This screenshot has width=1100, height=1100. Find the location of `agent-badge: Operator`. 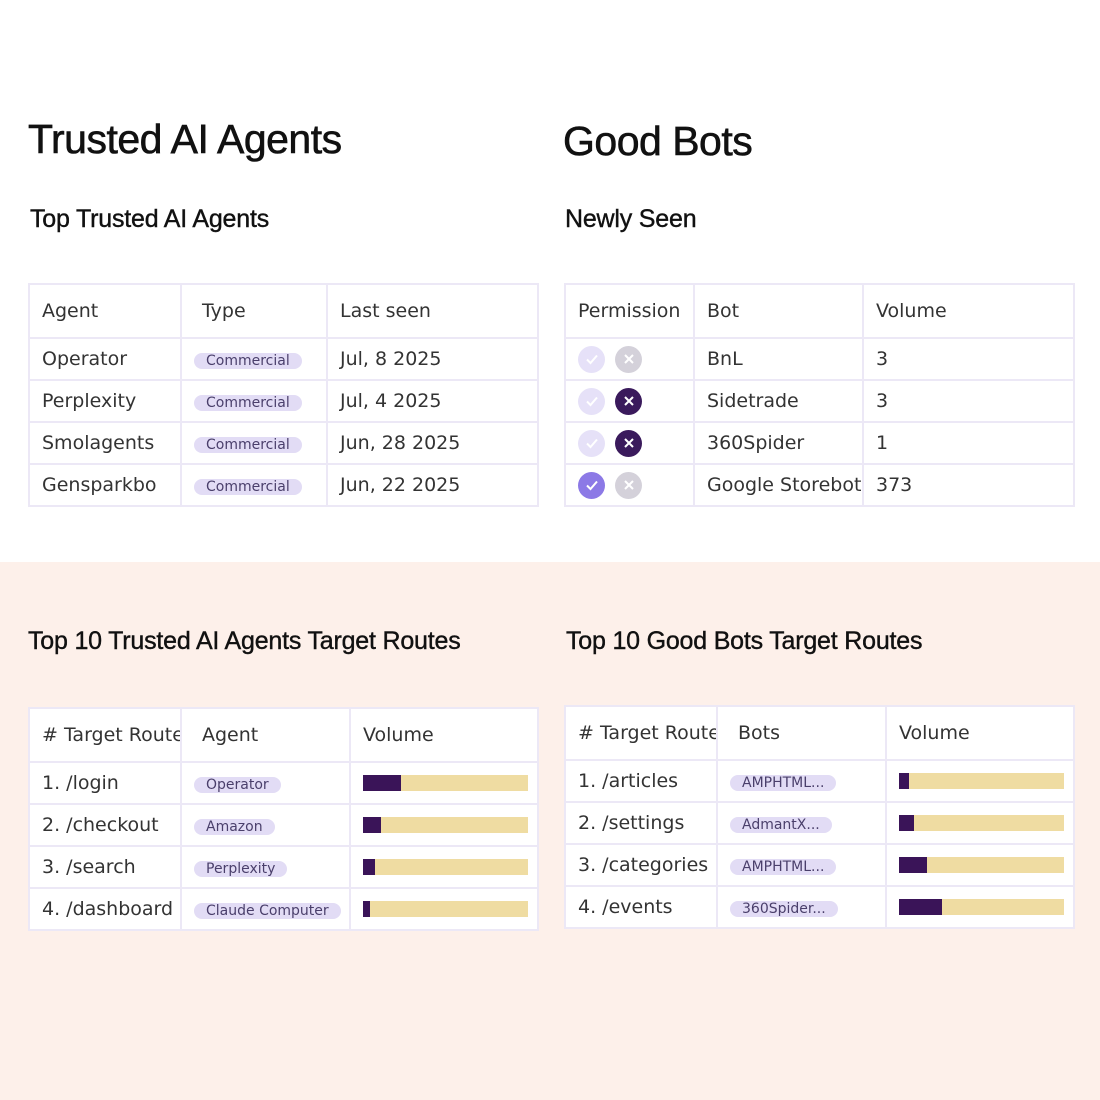

agent-badge: Operator is located at coordinates (237, 785).